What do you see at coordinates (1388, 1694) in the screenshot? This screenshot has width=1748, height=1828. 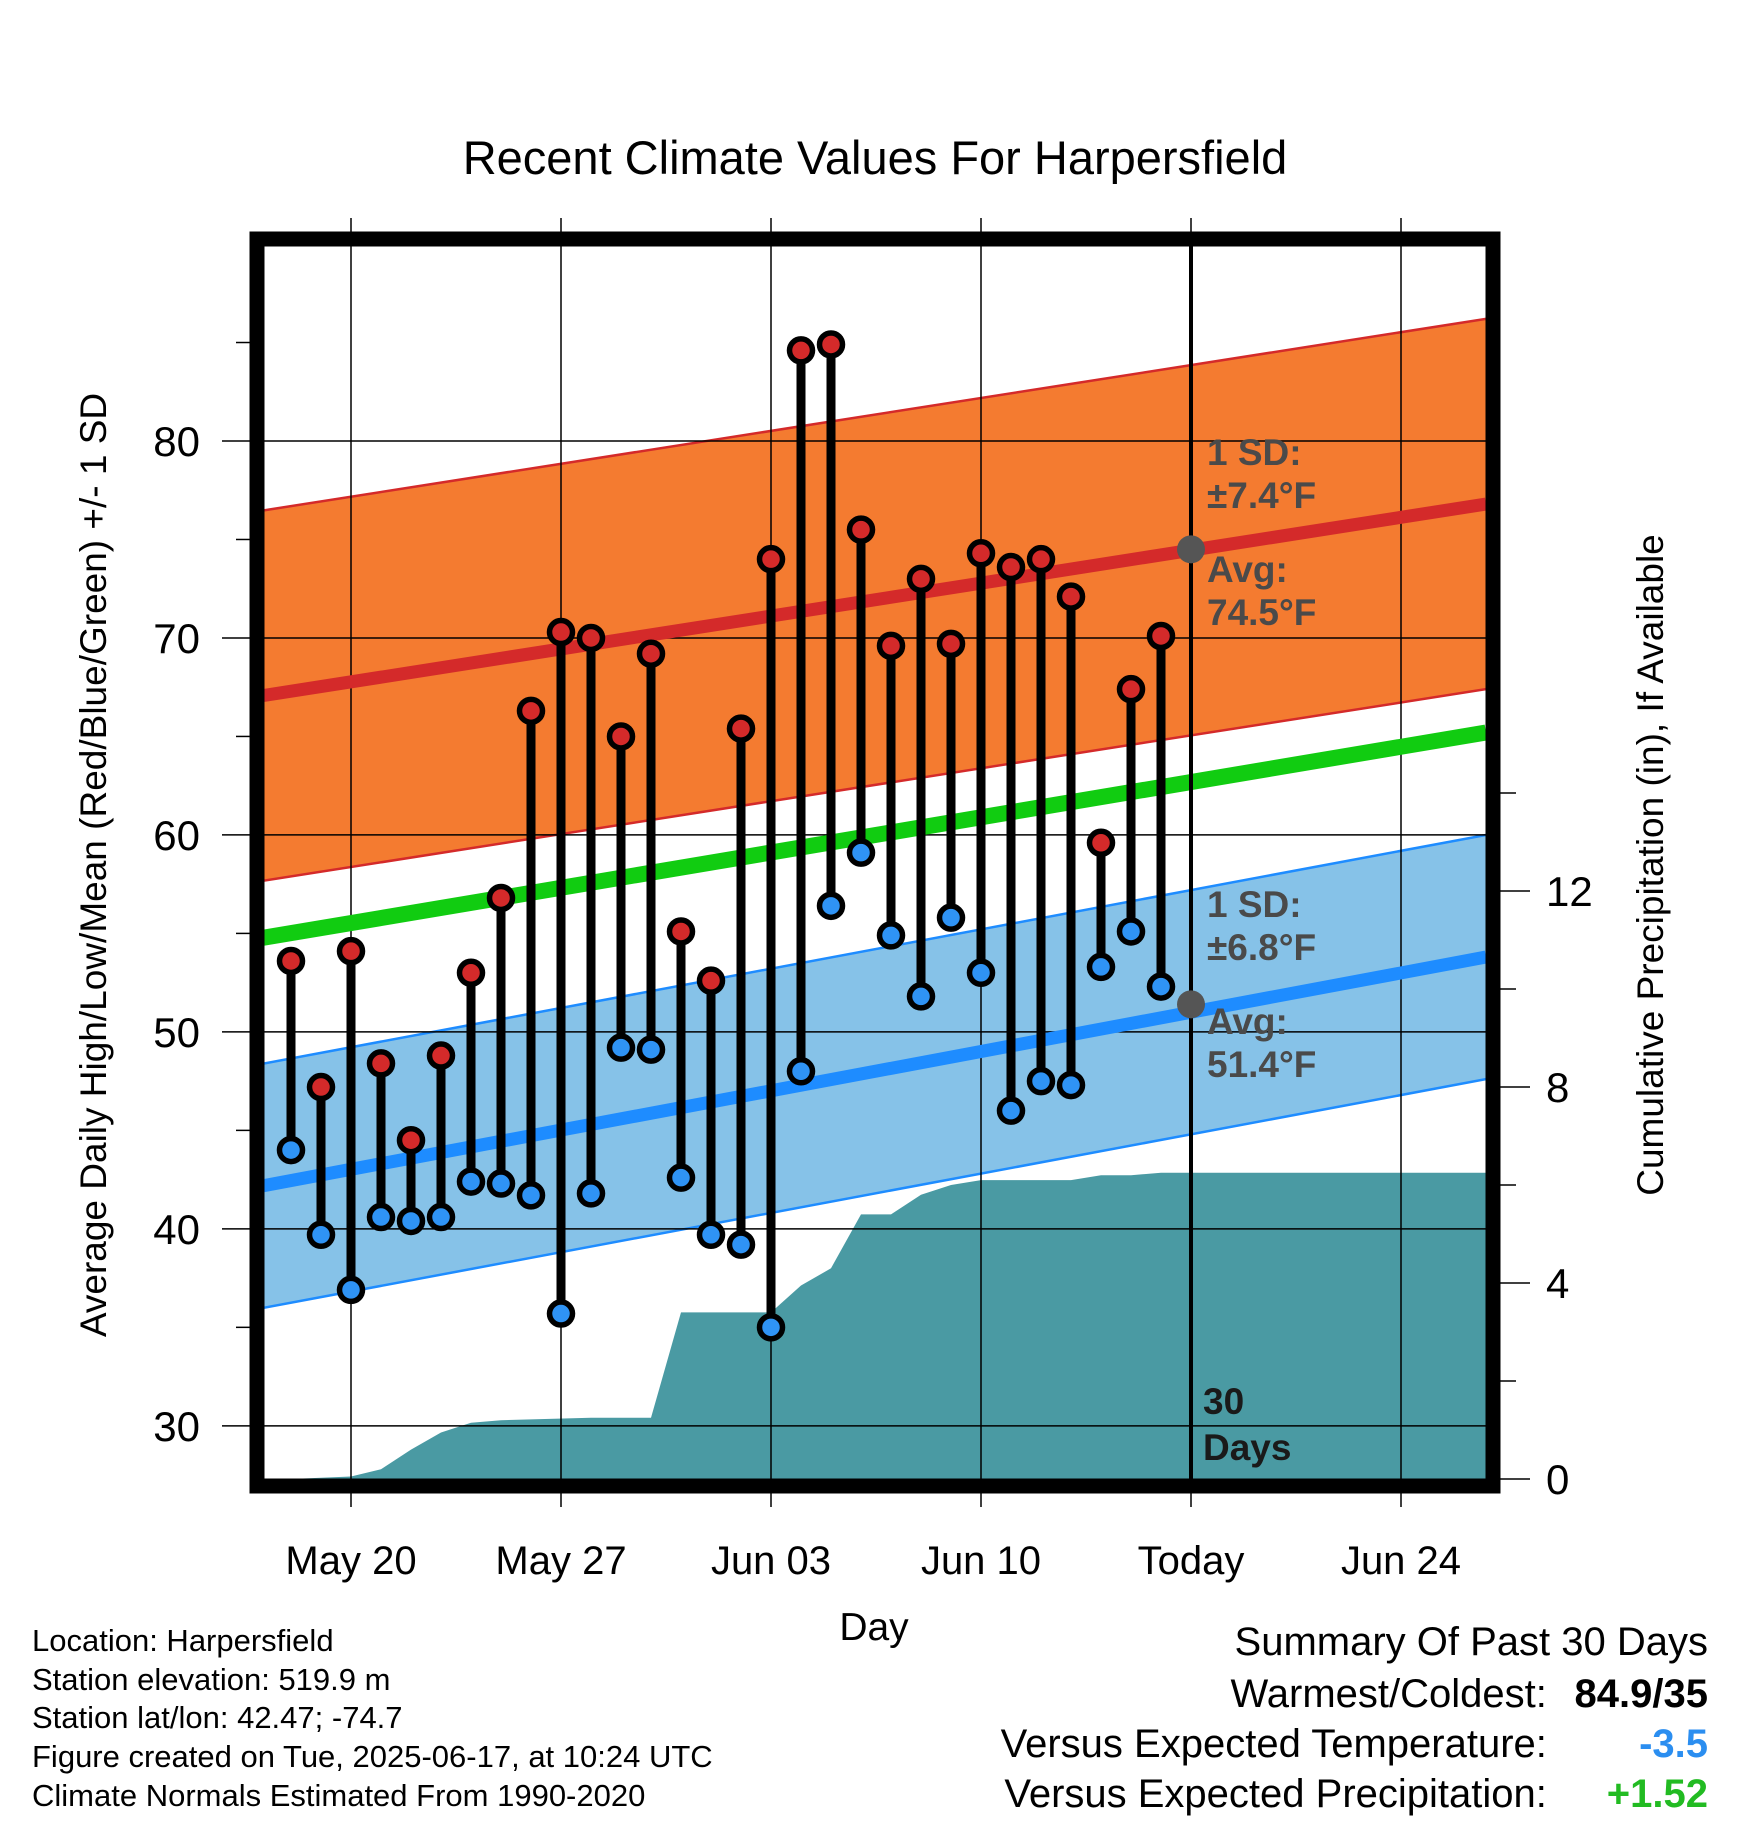 I see `summary-warmest-label: Warmest/Coldest:` at bounding box center [1388, 1694].